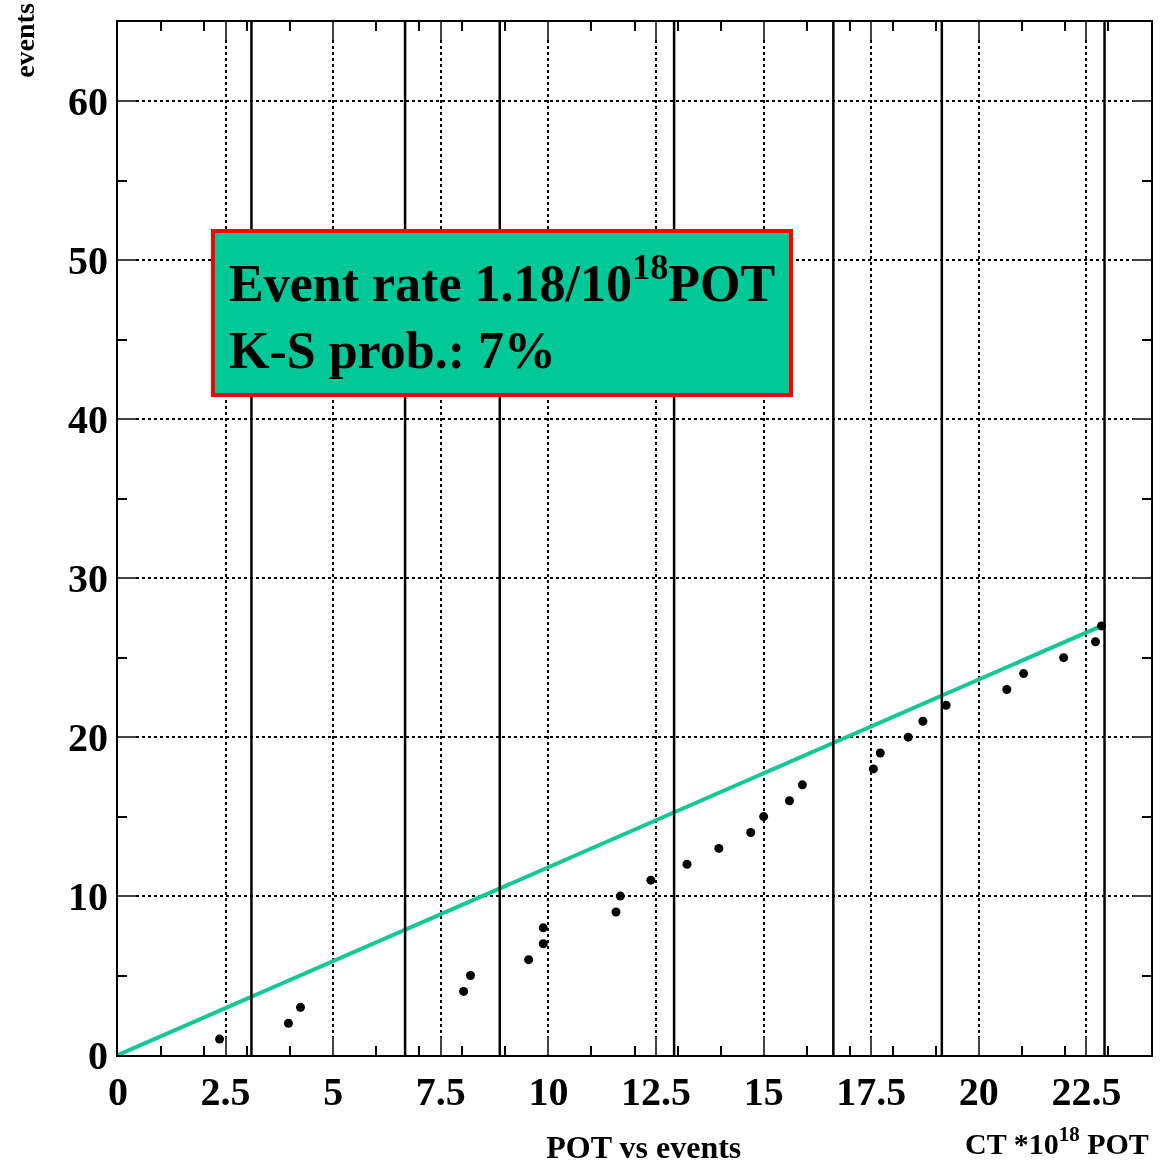  Describe the element at coordinates (88, 738) in the screenshot. I see `y-tick-label: 20` at that location.